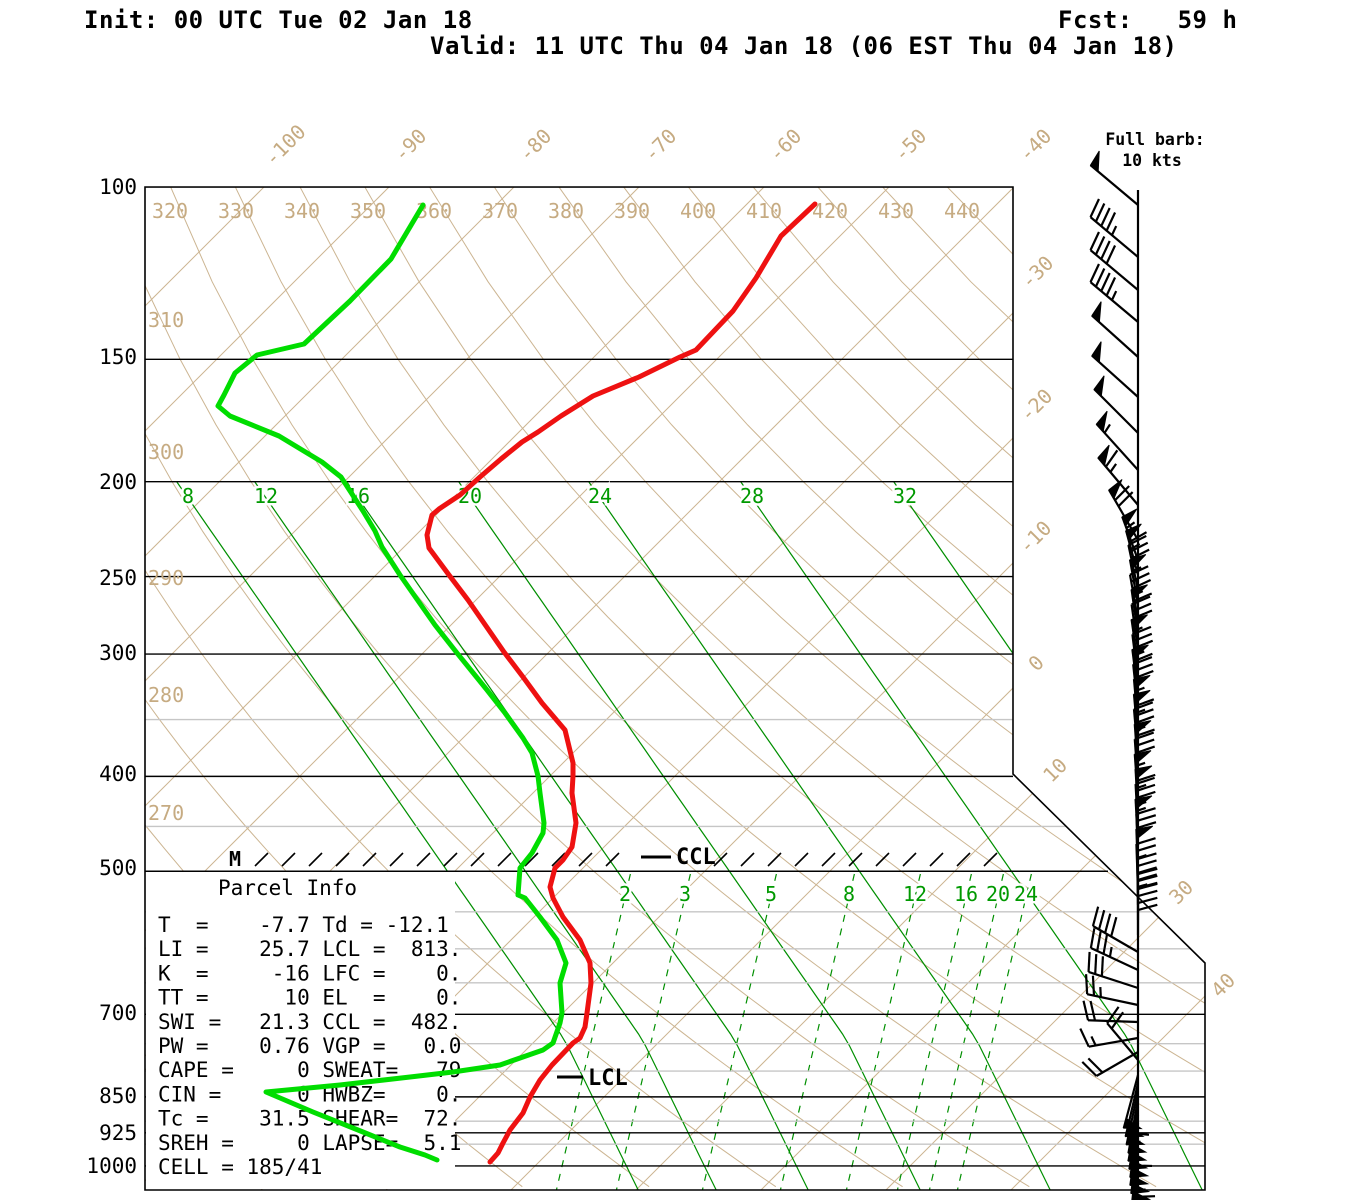 The height and width of the screenshot is (1200, 1350). I want to click on pressure-axis-label: 300, so click(118, 653).